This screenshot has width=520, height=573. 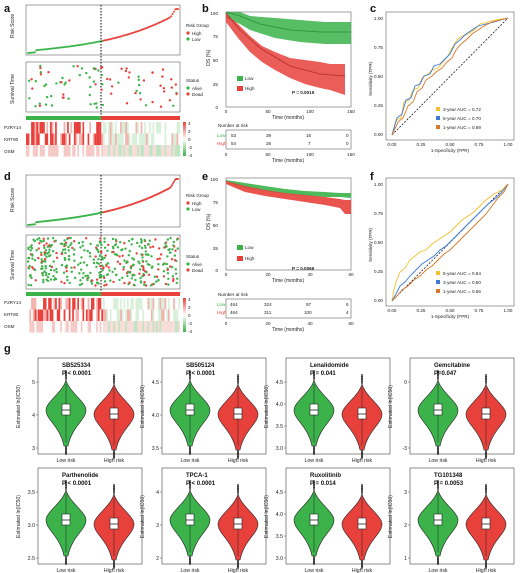 What do you see at coordinates (80, 476) in the screenshot?
I see `drug-name: Parthenolide` at bounding box center [80, 476].